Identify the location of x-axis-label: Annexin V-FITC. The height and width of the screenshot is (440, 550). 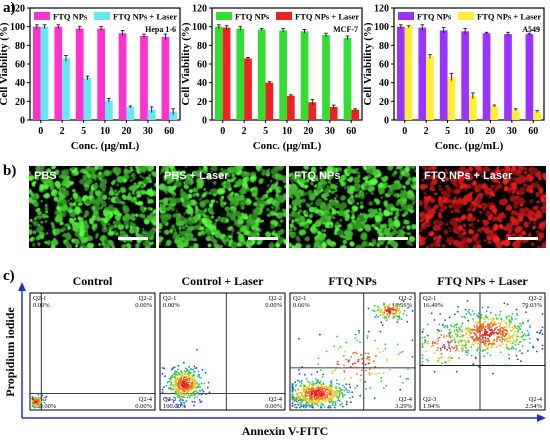
(285, 431).